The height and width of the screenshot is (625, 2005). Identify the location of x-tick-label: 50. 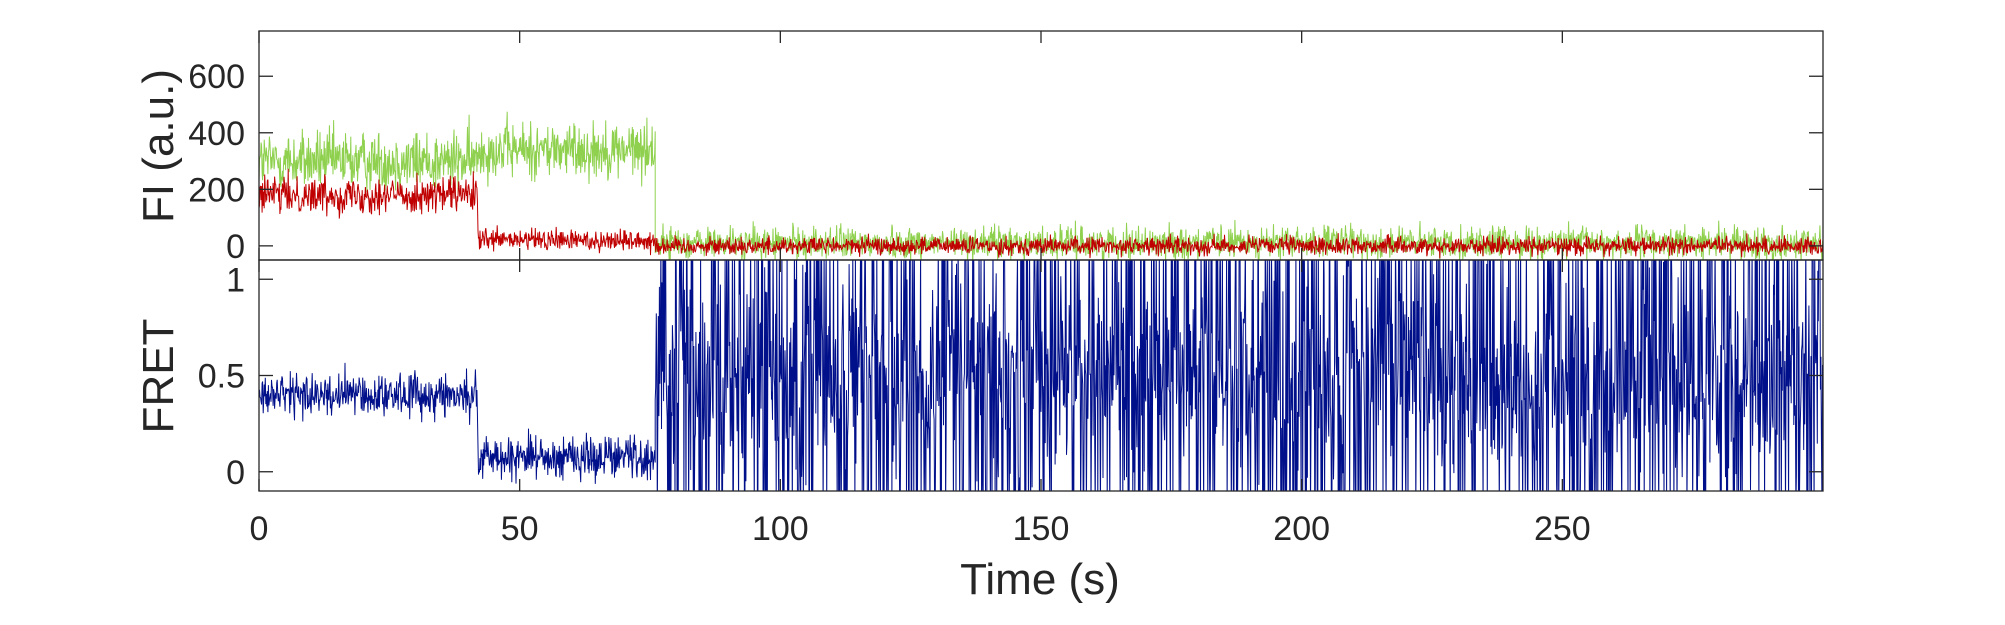
(520, 529).